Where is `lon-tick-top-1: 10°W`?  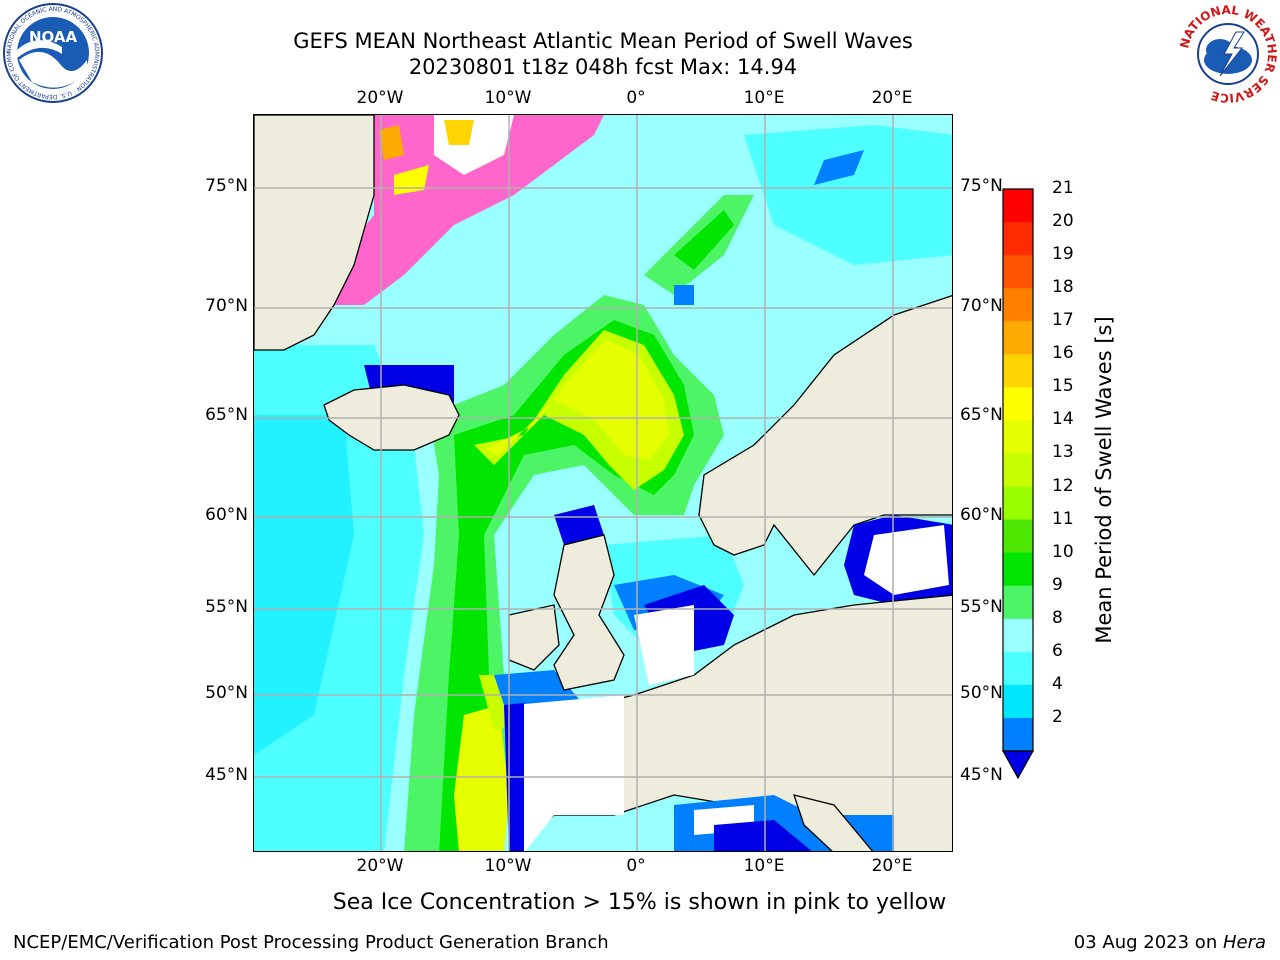
lon-tick-top-1: 10°W is located at coordinates (508, 98).